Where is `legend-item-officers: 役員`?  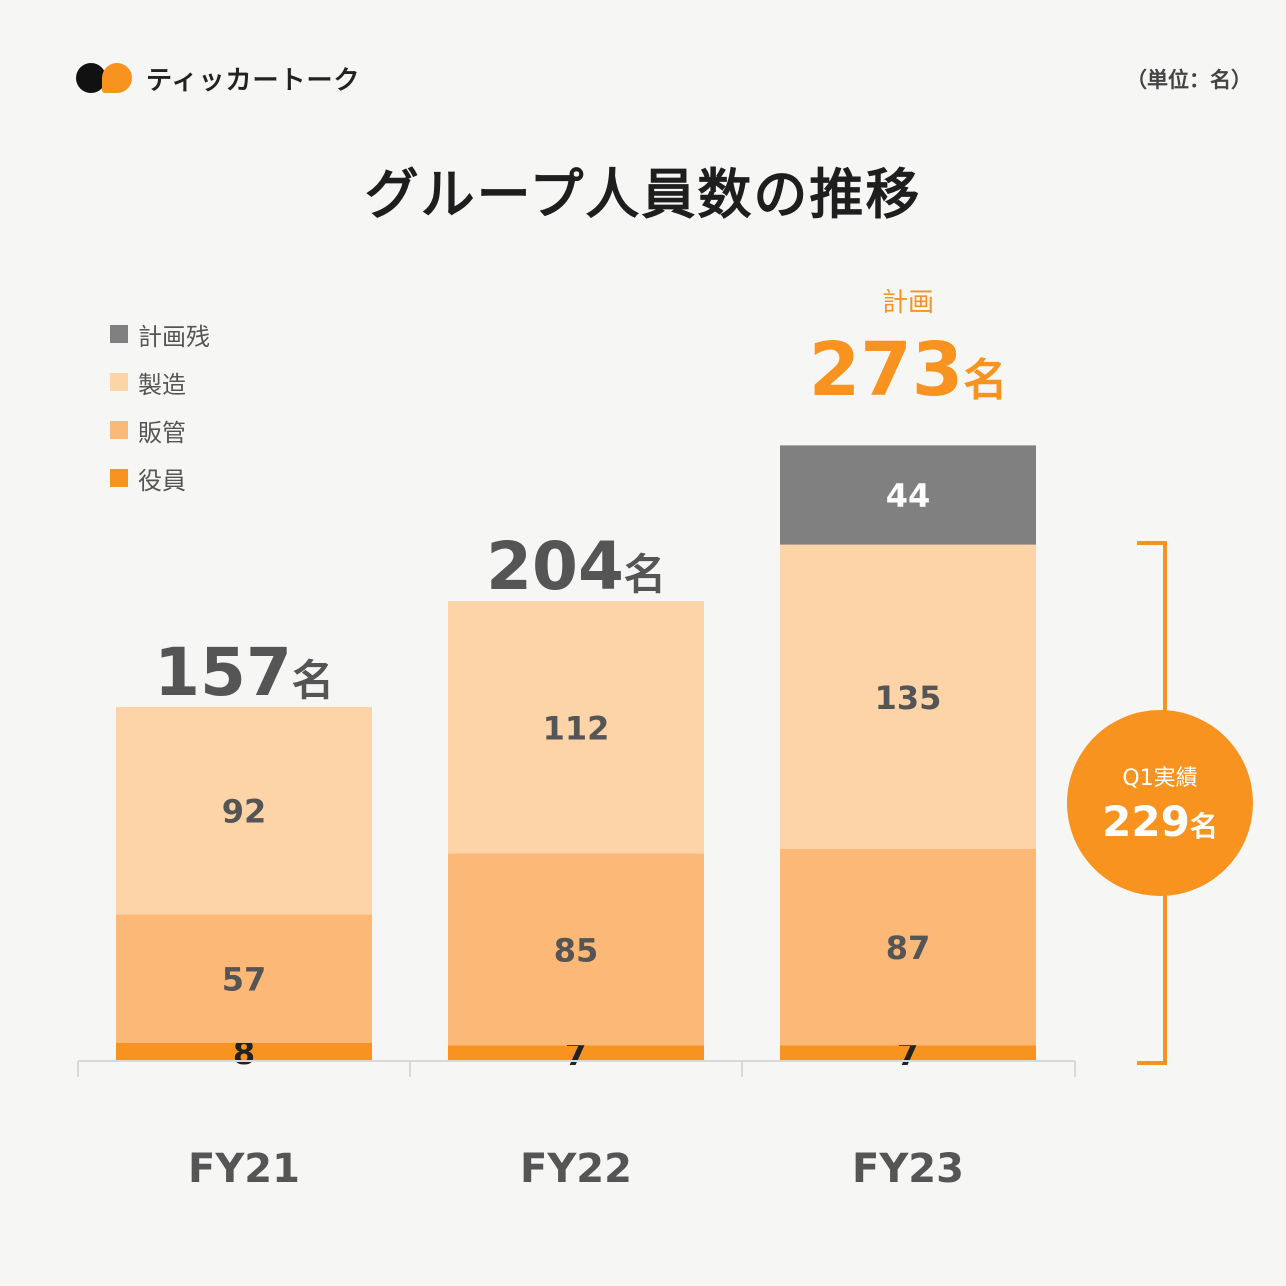
legend-item-officers: 役員 is located at coordinates (160, 478).